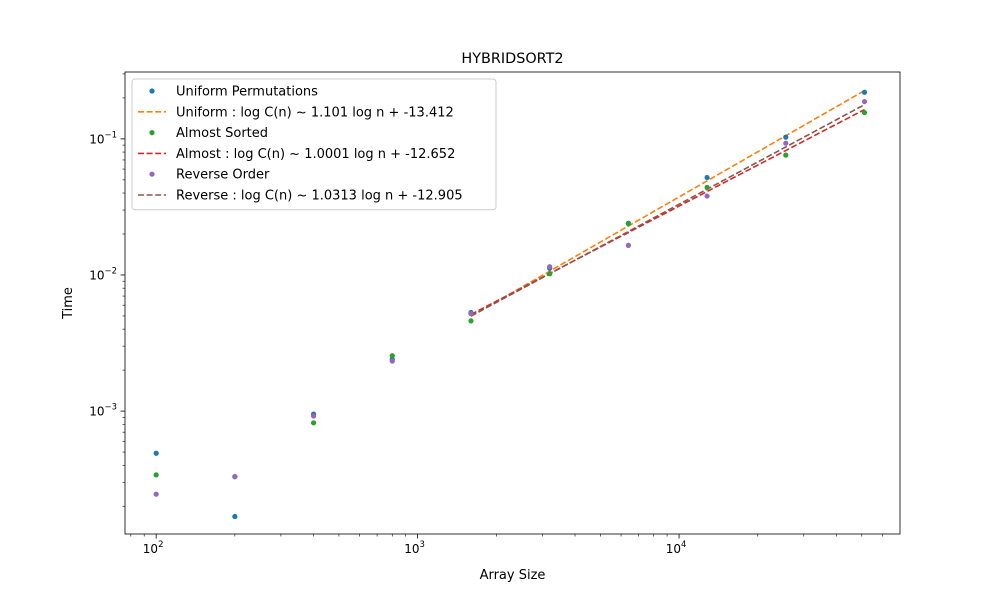  I want to click on y-tick-label-1: 10⁻², so click(103, 274).